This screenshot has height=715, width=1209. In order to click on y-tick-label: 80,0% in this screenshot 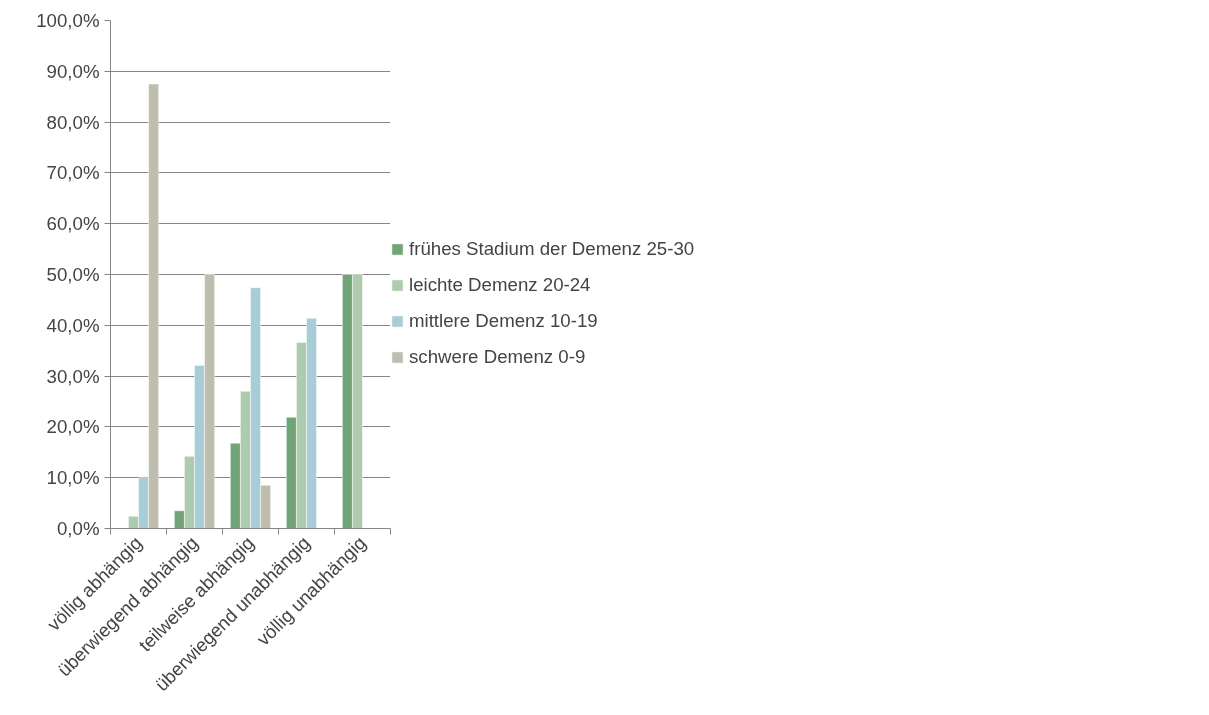, I will do `click(73, 122)`.